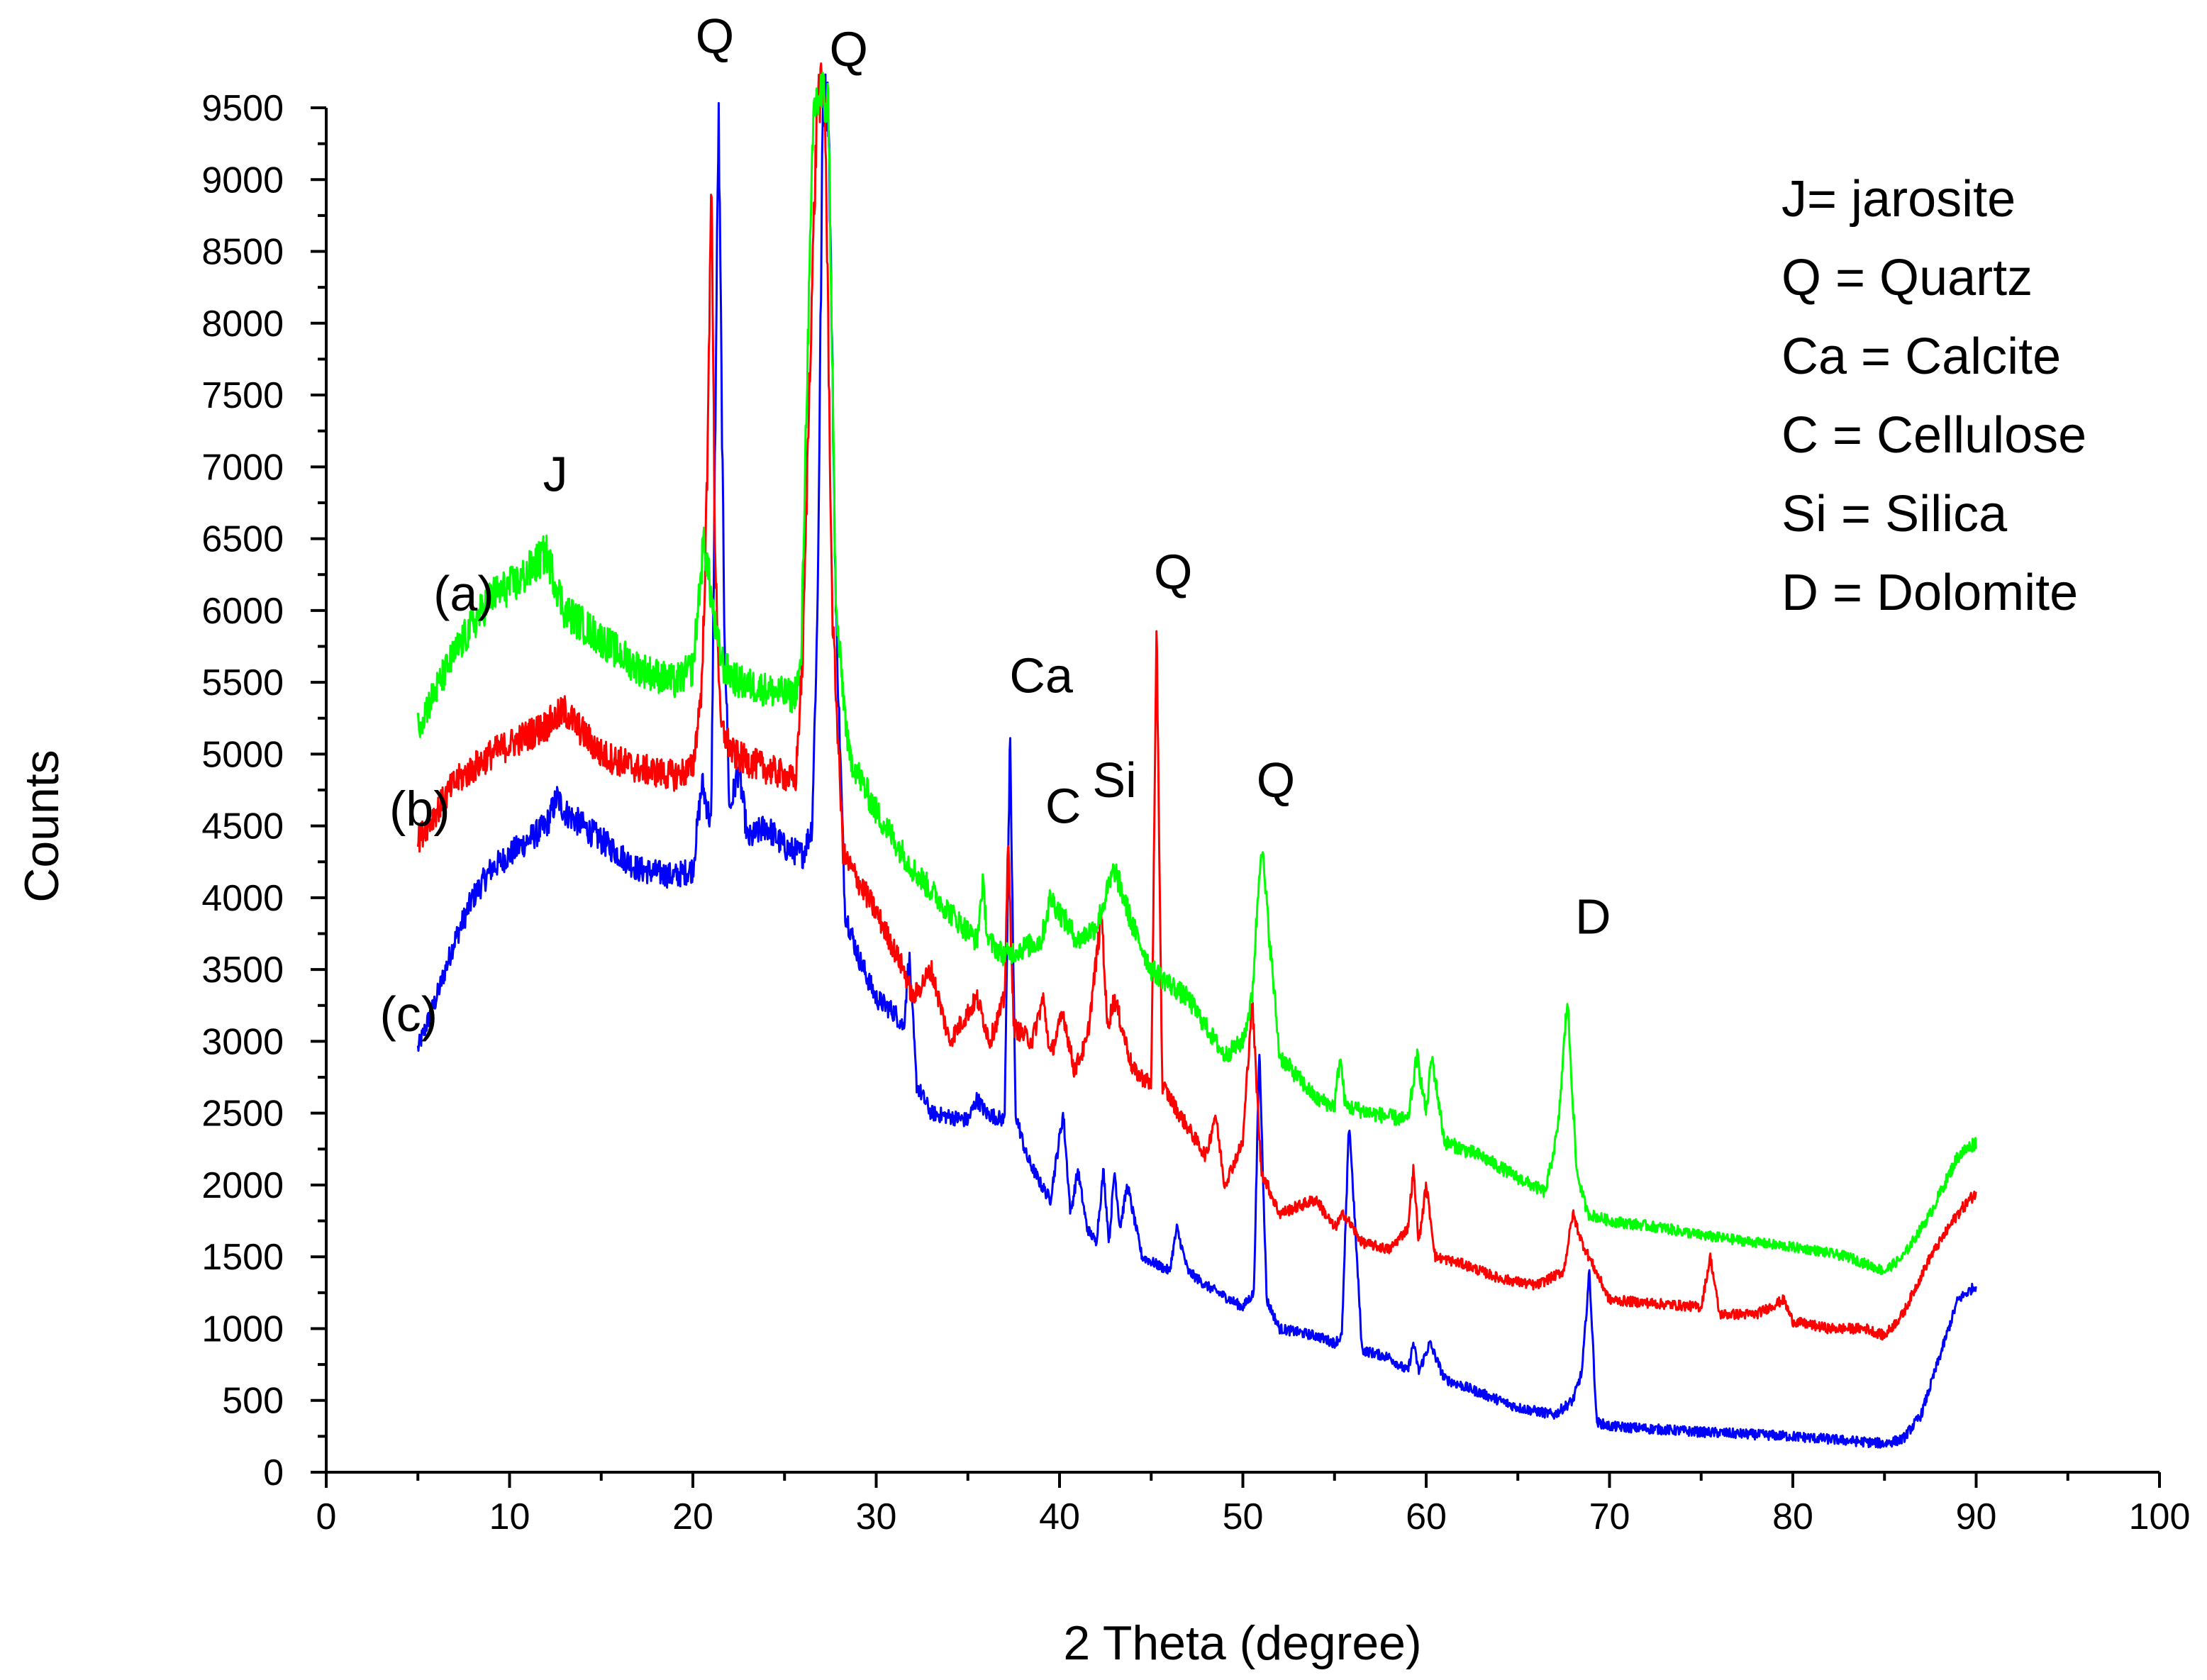  Describe the element at coordinates (1933, 436) in the screenshot. I see `legend-entry: C = Cellulose` at that location.